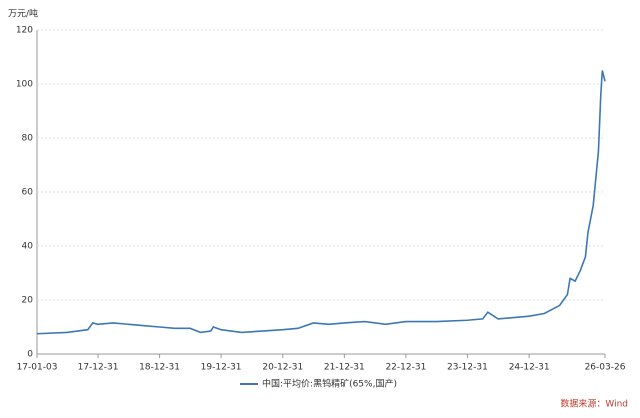 The image size is (640, 418). I want to click on y-tick-label: 20, so click(28, 301).